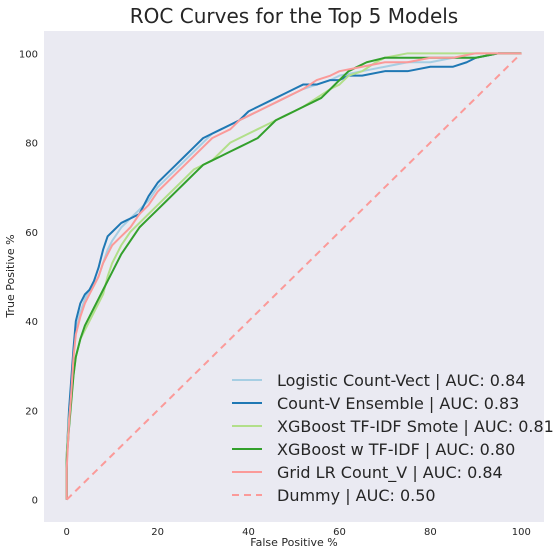  What do you see at coordinates (415, 426) in the screenshot?
I see `legend-label-3: XGBoost TF-IDF Smote | AUC: 0.81` at bounding box center [415, 426].